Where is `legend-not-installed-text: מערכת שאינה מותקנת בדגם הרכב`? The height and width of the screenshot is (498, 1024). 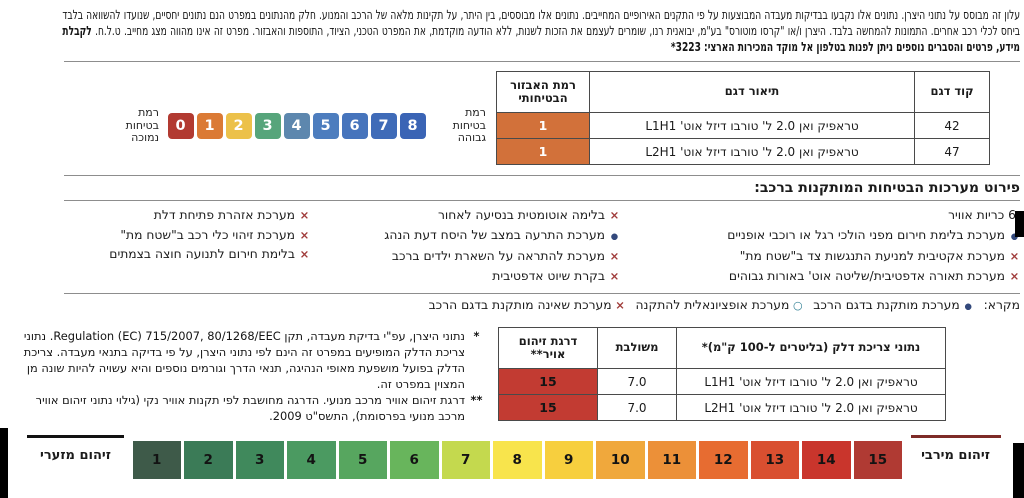 legend-not-installed-text: מערכת שאינה מותקנת בדגם הרכב is located at coordinates (520, 305).